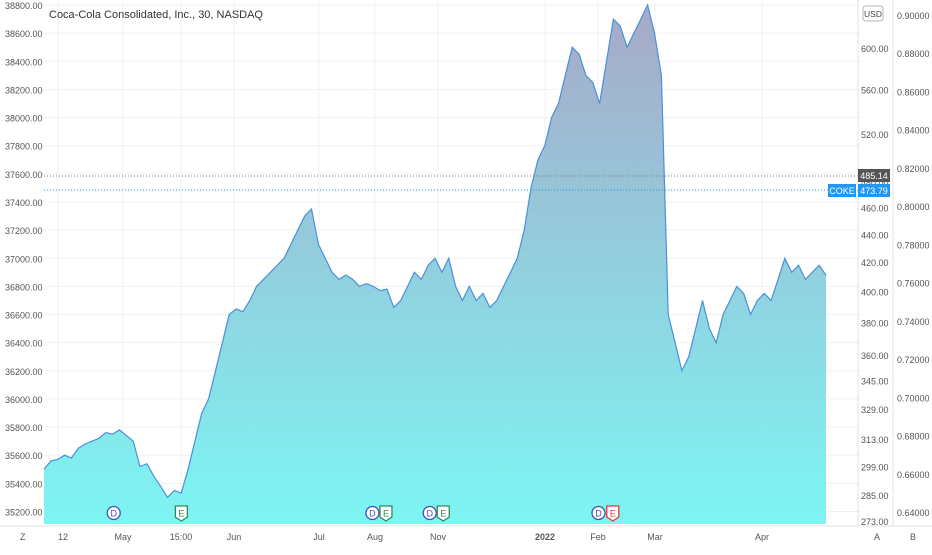 This screenshot has height=555, width=932. Describe the element at coordinates (24, 372) in the screenshot. I see `left-axis-tick: 36200.00` at that location.